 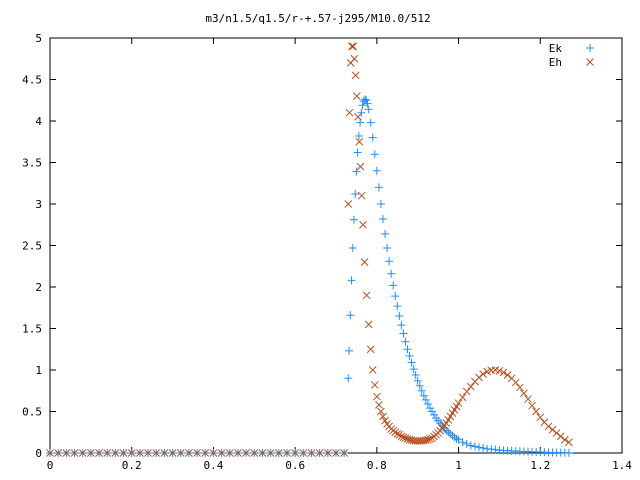 What do you see at coordinates (38, 453) in the screenshot?
I see `y-tick-label: 0` at bounding box center [38, 453].